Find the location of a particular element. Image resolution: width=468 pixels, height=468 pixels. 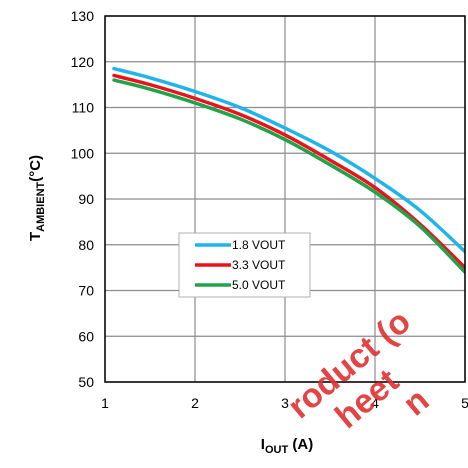

legend-label: 1.8 VOUT is located at coordinates (259, 245).